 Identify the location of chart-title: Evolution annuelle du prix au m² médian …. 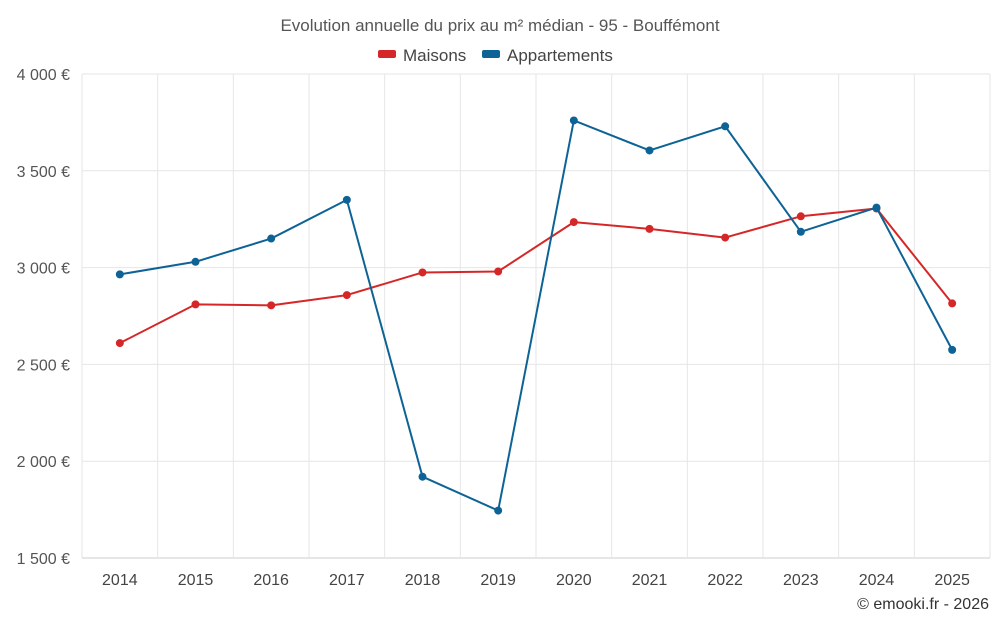
(499, 25).